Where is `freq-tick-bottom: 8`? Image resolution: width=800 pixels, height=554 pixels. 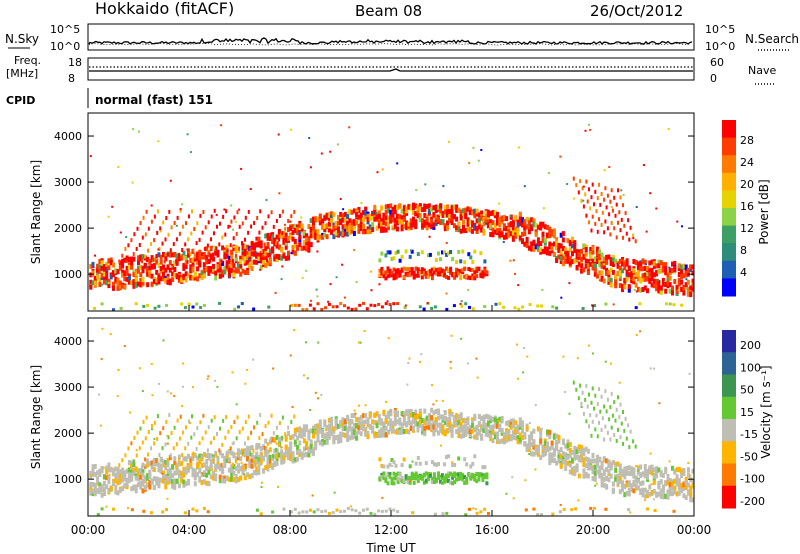
freq-tick-bottom: 8 is located at coordinates (71, 78).